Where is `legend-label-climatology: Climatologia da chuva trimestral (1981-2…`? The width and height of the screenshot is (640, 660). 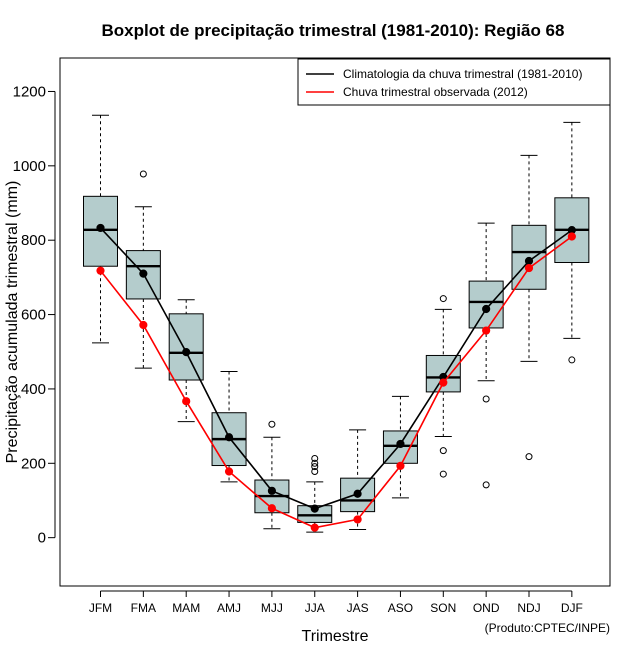
legend-label-climatology: Climatologia da chuva trimestral (1981-2… is located at coordinates (462, 74).